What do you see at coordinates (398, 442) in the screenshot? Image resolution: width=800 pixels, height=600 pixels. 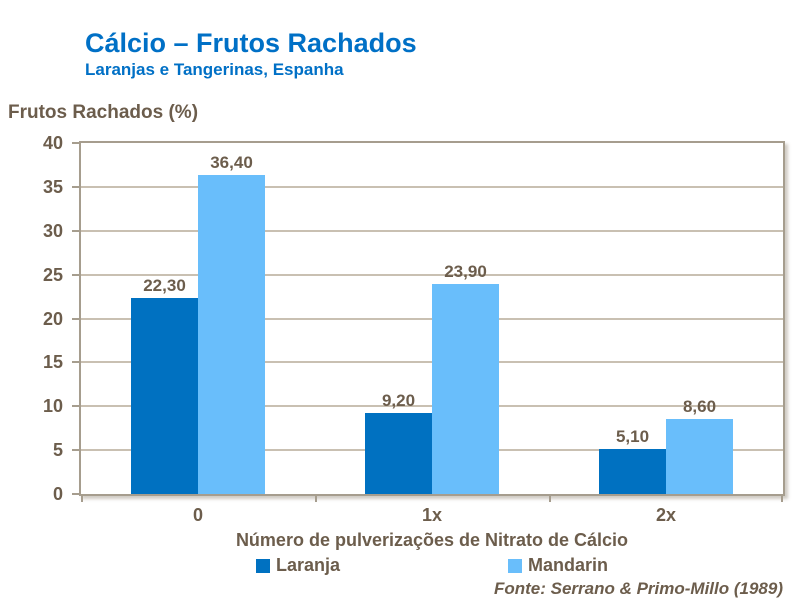 I see `bar-laranja-1x: 9,20` at bounding box center [398, 442].